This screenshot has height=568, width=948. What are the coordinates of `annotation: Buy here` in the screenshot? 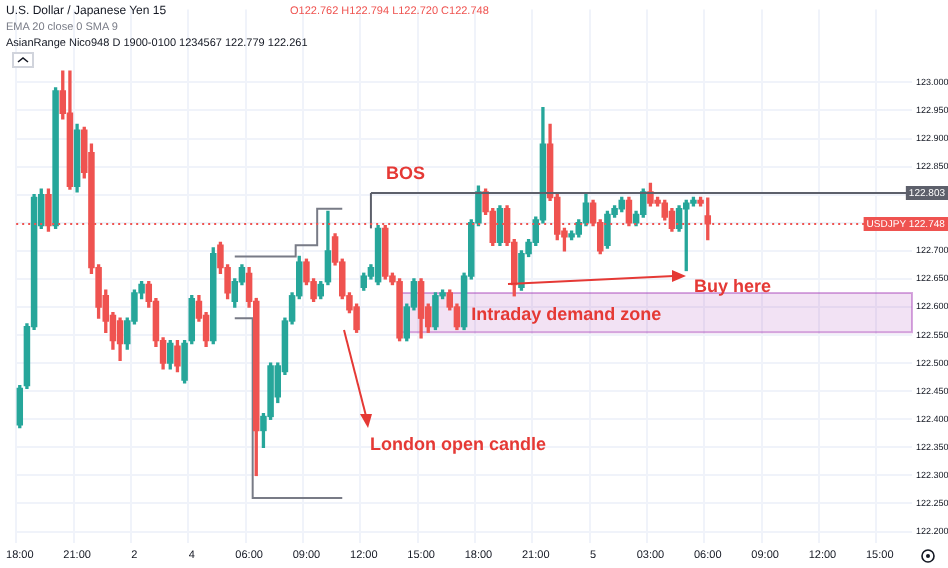 It's located at (733, 285).